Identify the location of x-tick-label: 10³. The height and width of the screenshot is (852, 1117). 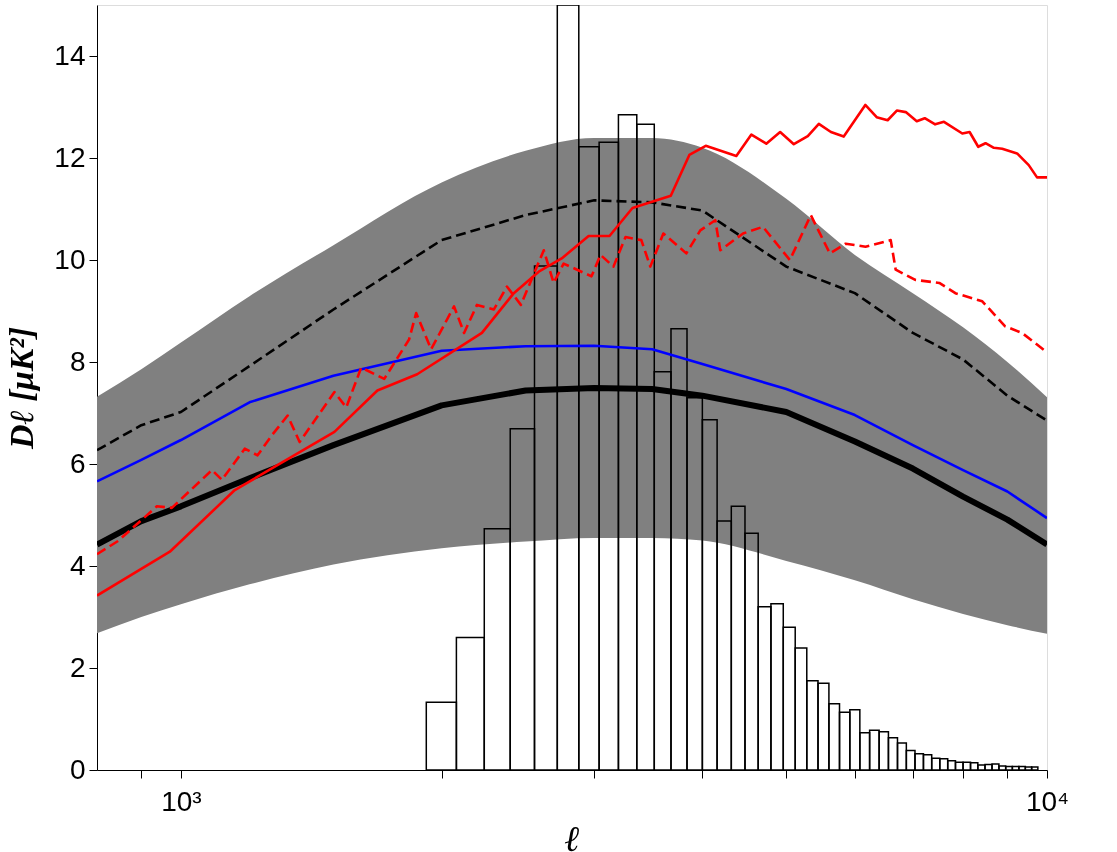
(181, 801).